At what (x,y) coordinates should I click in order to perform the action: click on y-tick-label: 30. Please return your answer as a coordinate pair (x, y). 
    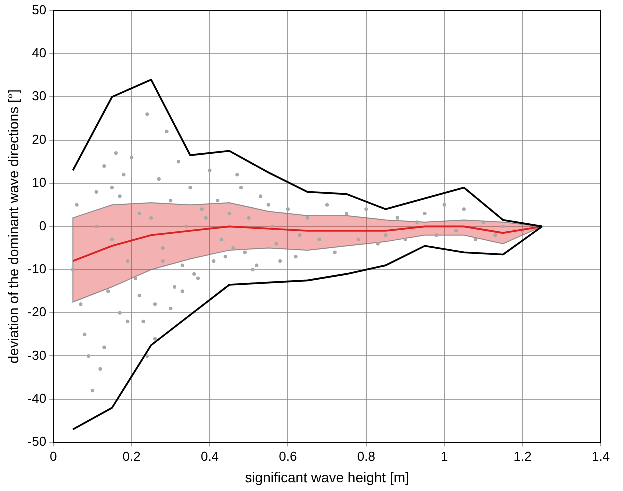
    Looking at the image, I should click on (39, 96).